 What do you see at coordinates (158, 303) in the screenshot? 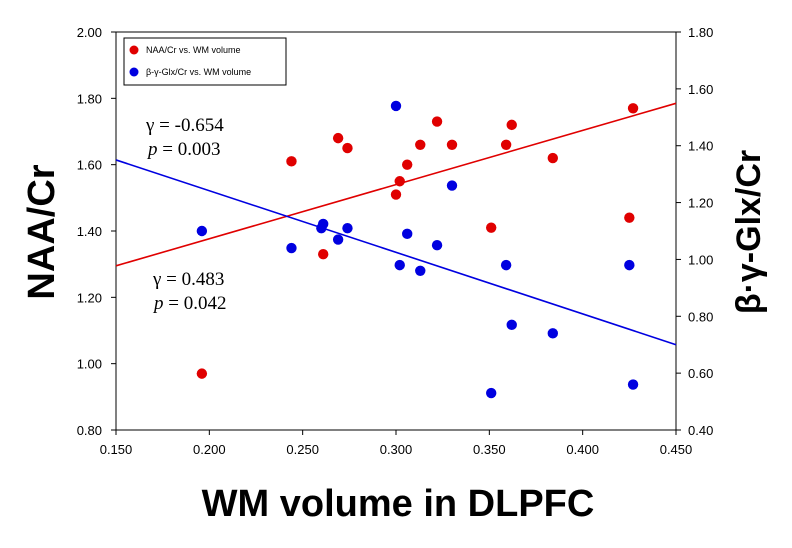
I see `annotation-p-label-glx: p` at bounding box center [158, 303].